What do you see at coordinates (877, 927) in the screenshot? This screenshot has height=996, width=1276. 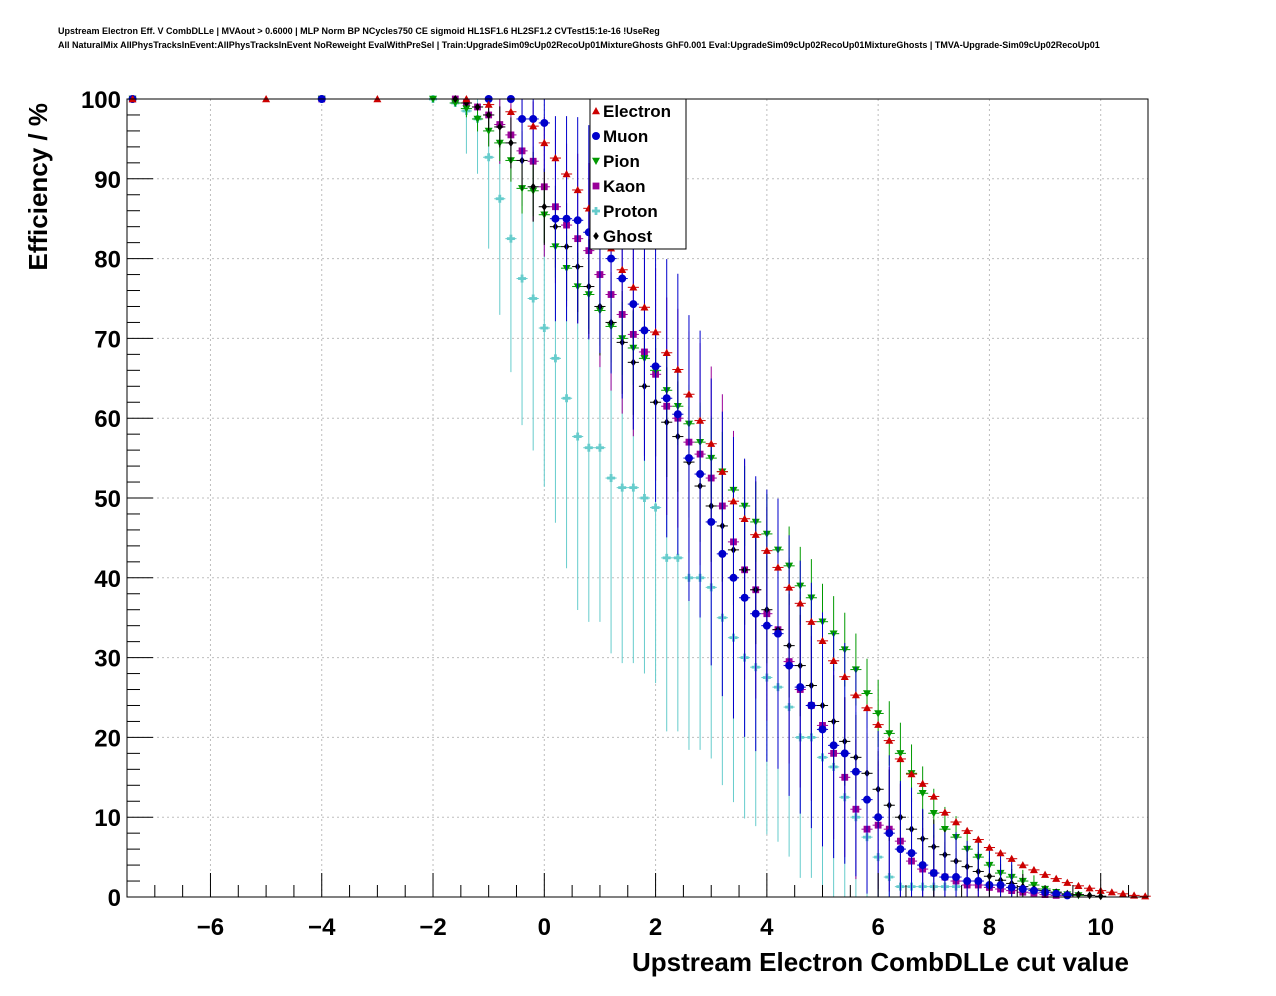 I see `x-tick-label: 6` at bounding box center [877, 927].